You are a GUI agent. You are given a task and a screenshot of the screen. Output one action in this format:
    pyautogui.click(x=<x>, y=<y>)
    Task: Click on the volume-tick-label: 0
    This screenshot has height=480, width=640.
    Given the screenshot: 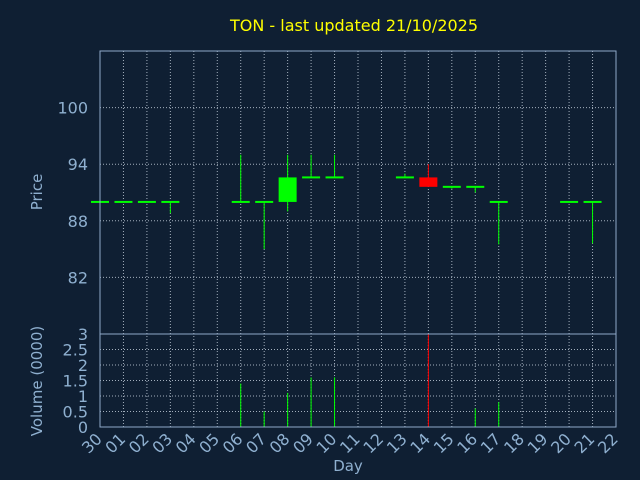 What is the action you would take?
    pyautogui.click(x=83, y=427)
    